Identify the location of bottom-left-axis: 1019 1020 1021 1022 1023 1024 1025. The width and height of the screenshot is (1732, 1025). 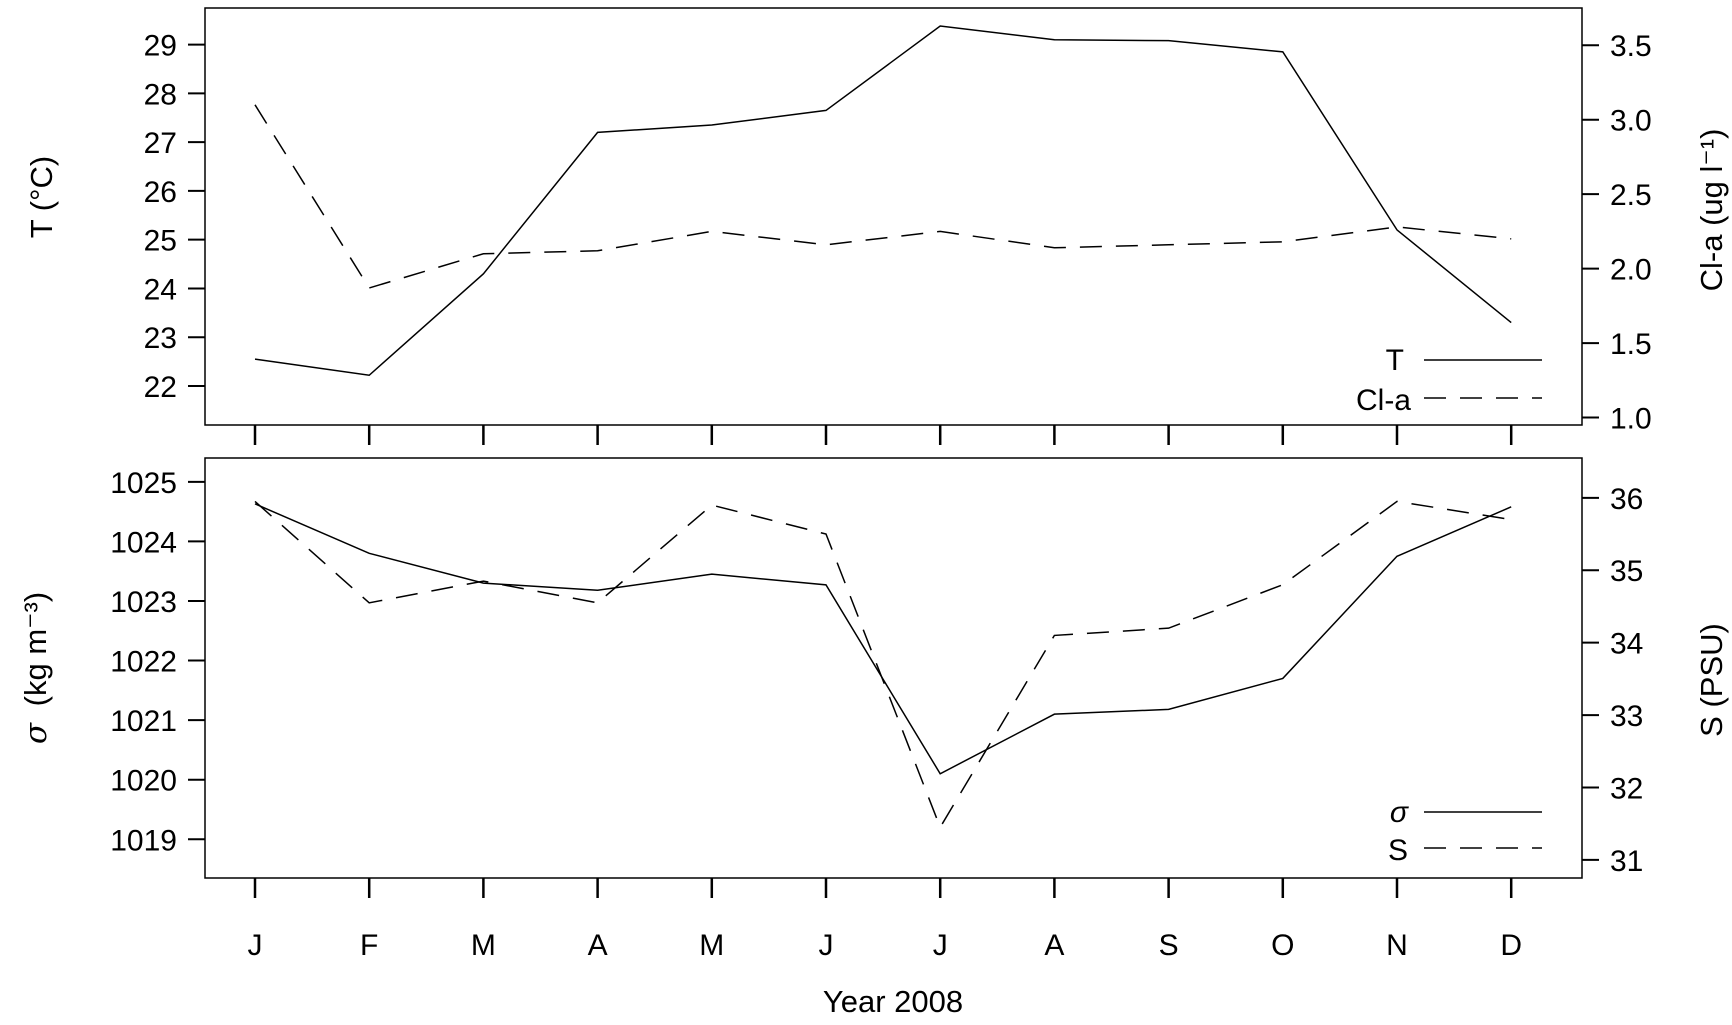
(157, 662).